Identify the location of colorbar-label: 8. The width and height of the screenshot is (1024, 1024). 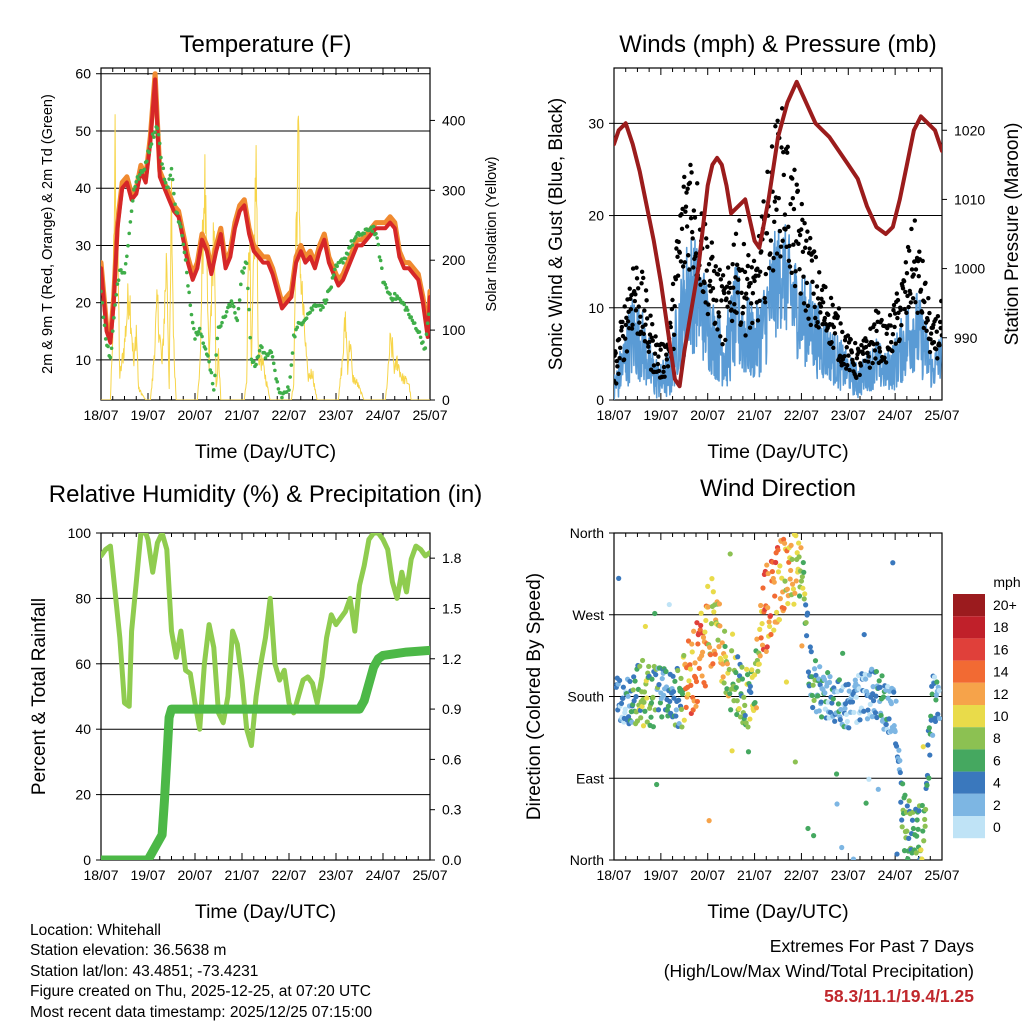
(997, 738).